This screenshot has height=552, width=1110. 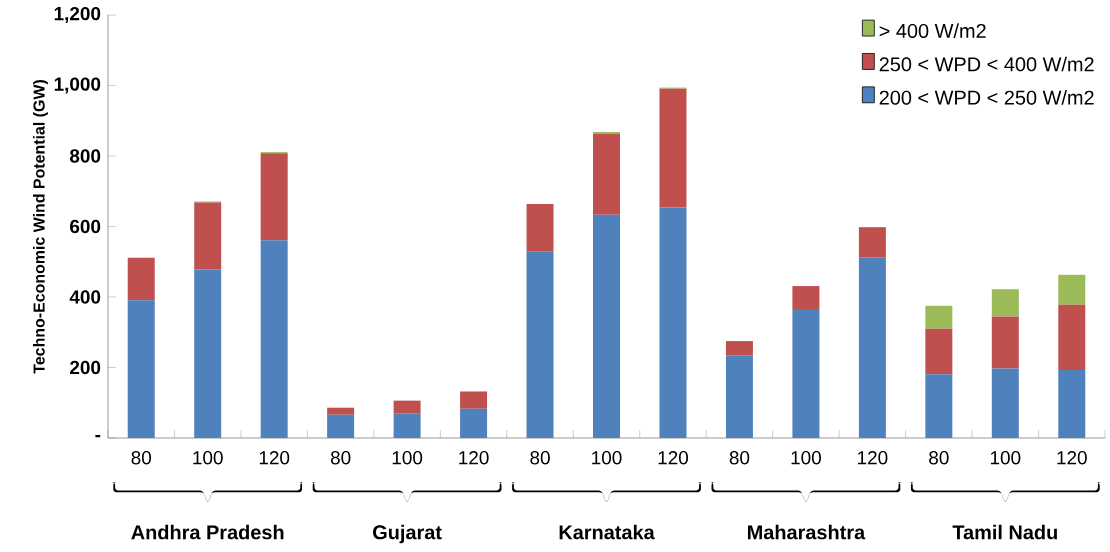 I want to click on y-axis-title: Techno-Economic Wind Potential (GW), so click(x=40, y=227).